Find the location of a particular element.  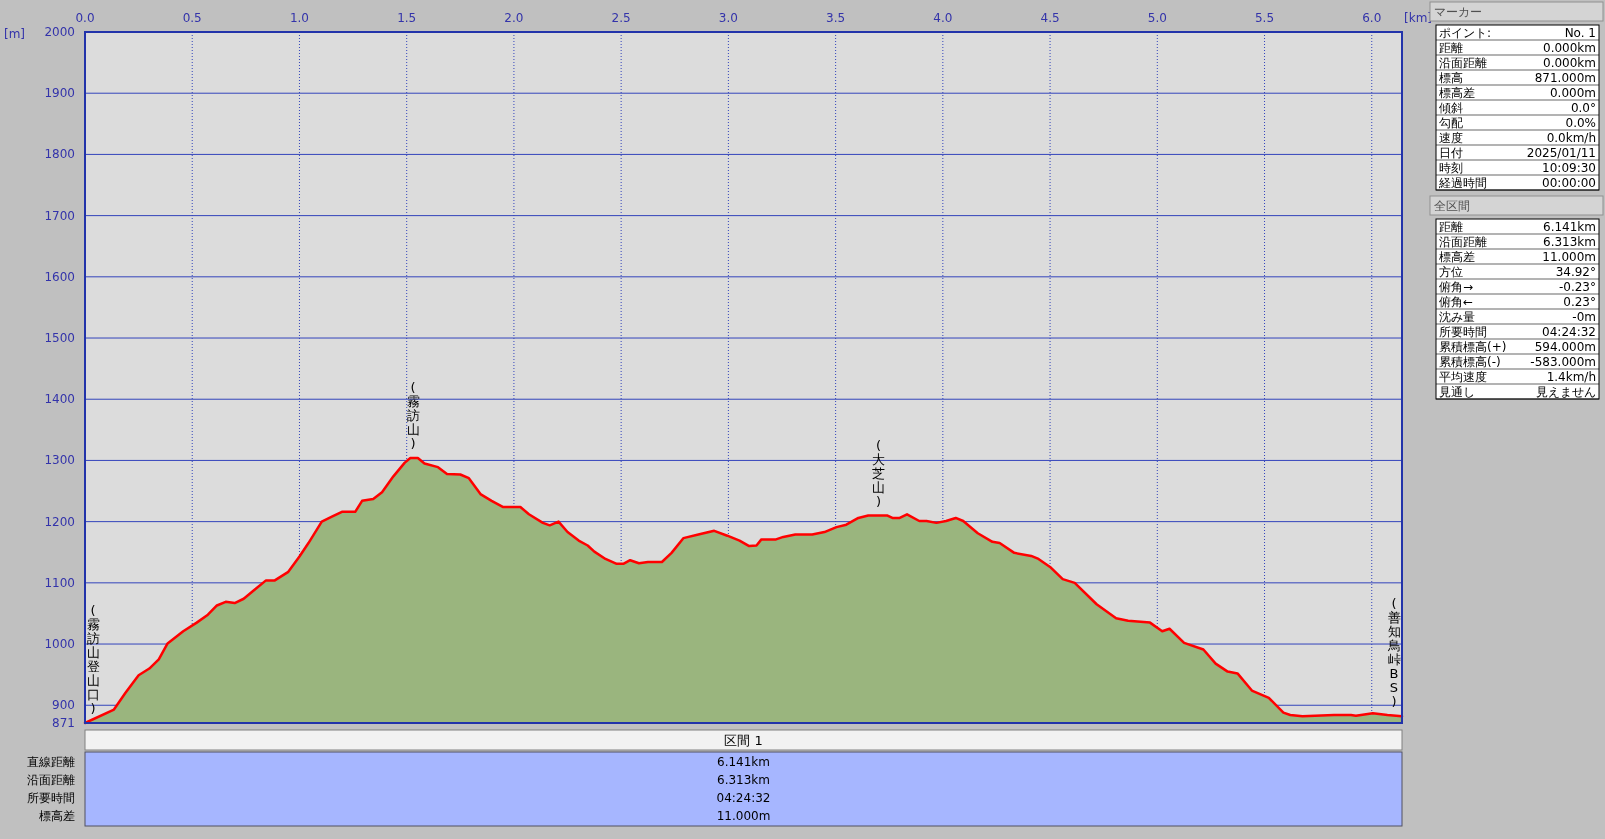

text: 区間 1 is located at coordinates (743, 740).